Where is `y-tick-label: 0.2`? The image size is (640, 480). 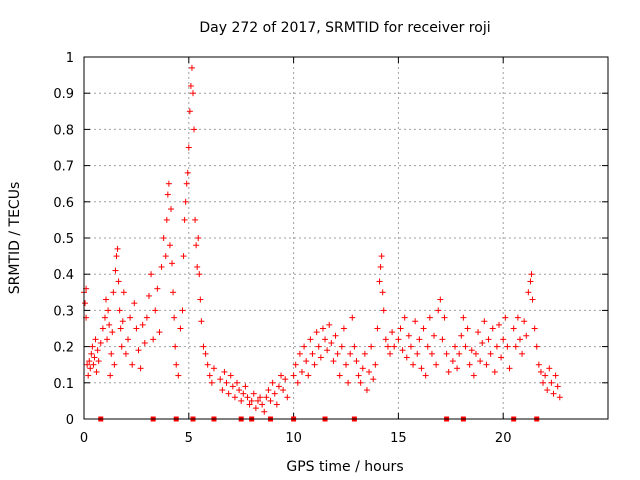
y-tick-label: 0.2 is located at coordinates (63, 348).